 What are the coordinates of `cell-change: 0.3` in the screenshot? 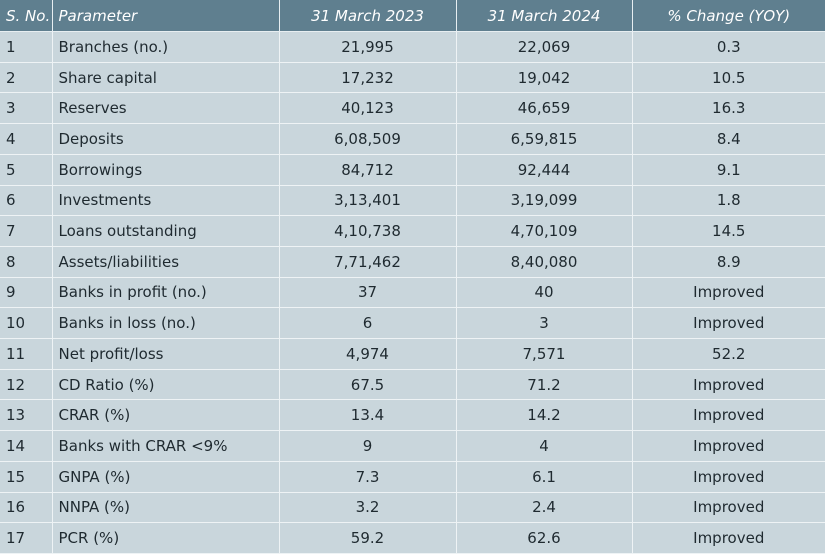 It's located at (728, 47).